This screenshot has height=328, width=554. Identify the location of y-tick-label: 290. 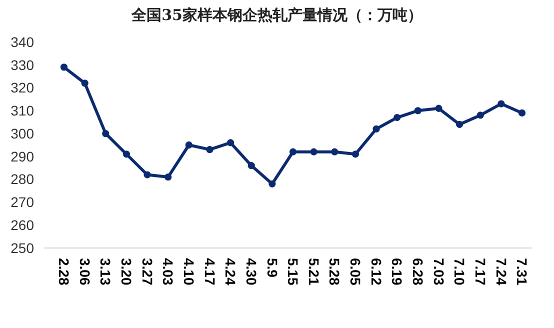
(22, 156).